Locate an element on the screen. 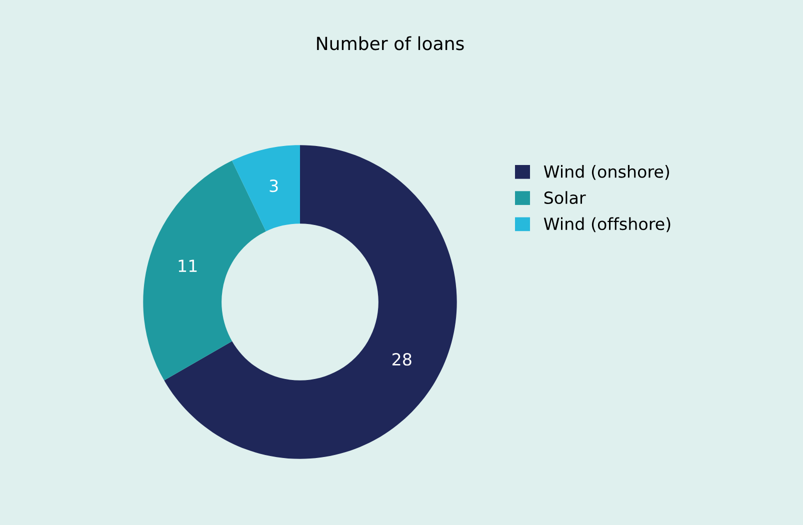 The image size is (803, 525). data-label: 3 is located at coordinates (274, 186).